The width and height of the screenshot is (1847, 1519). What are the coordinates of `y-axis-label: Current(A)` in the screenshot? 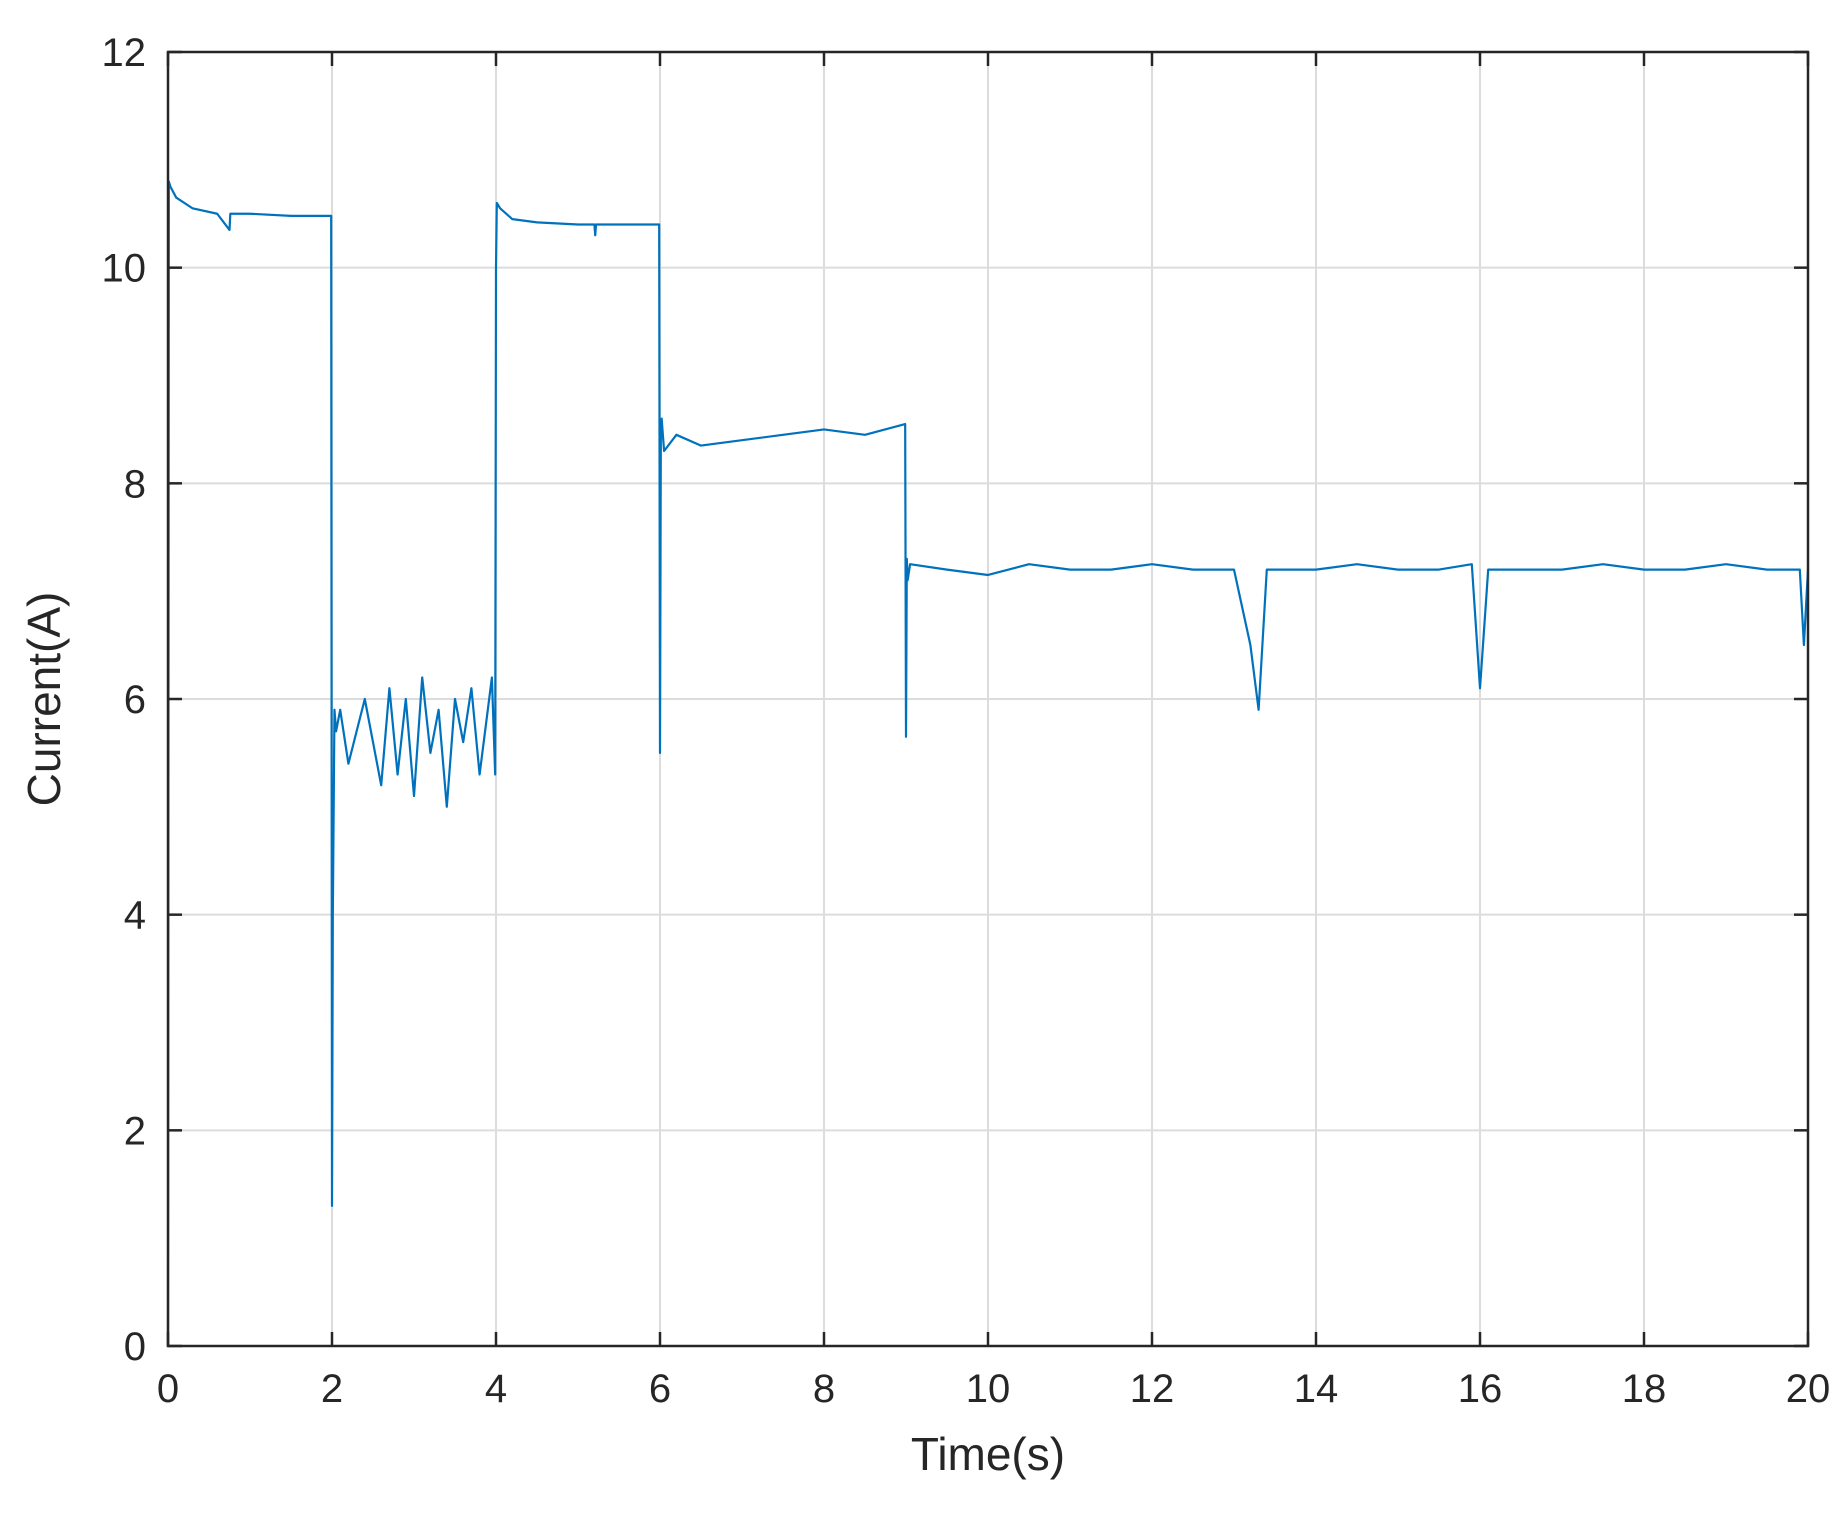 It's located at (44, 699).